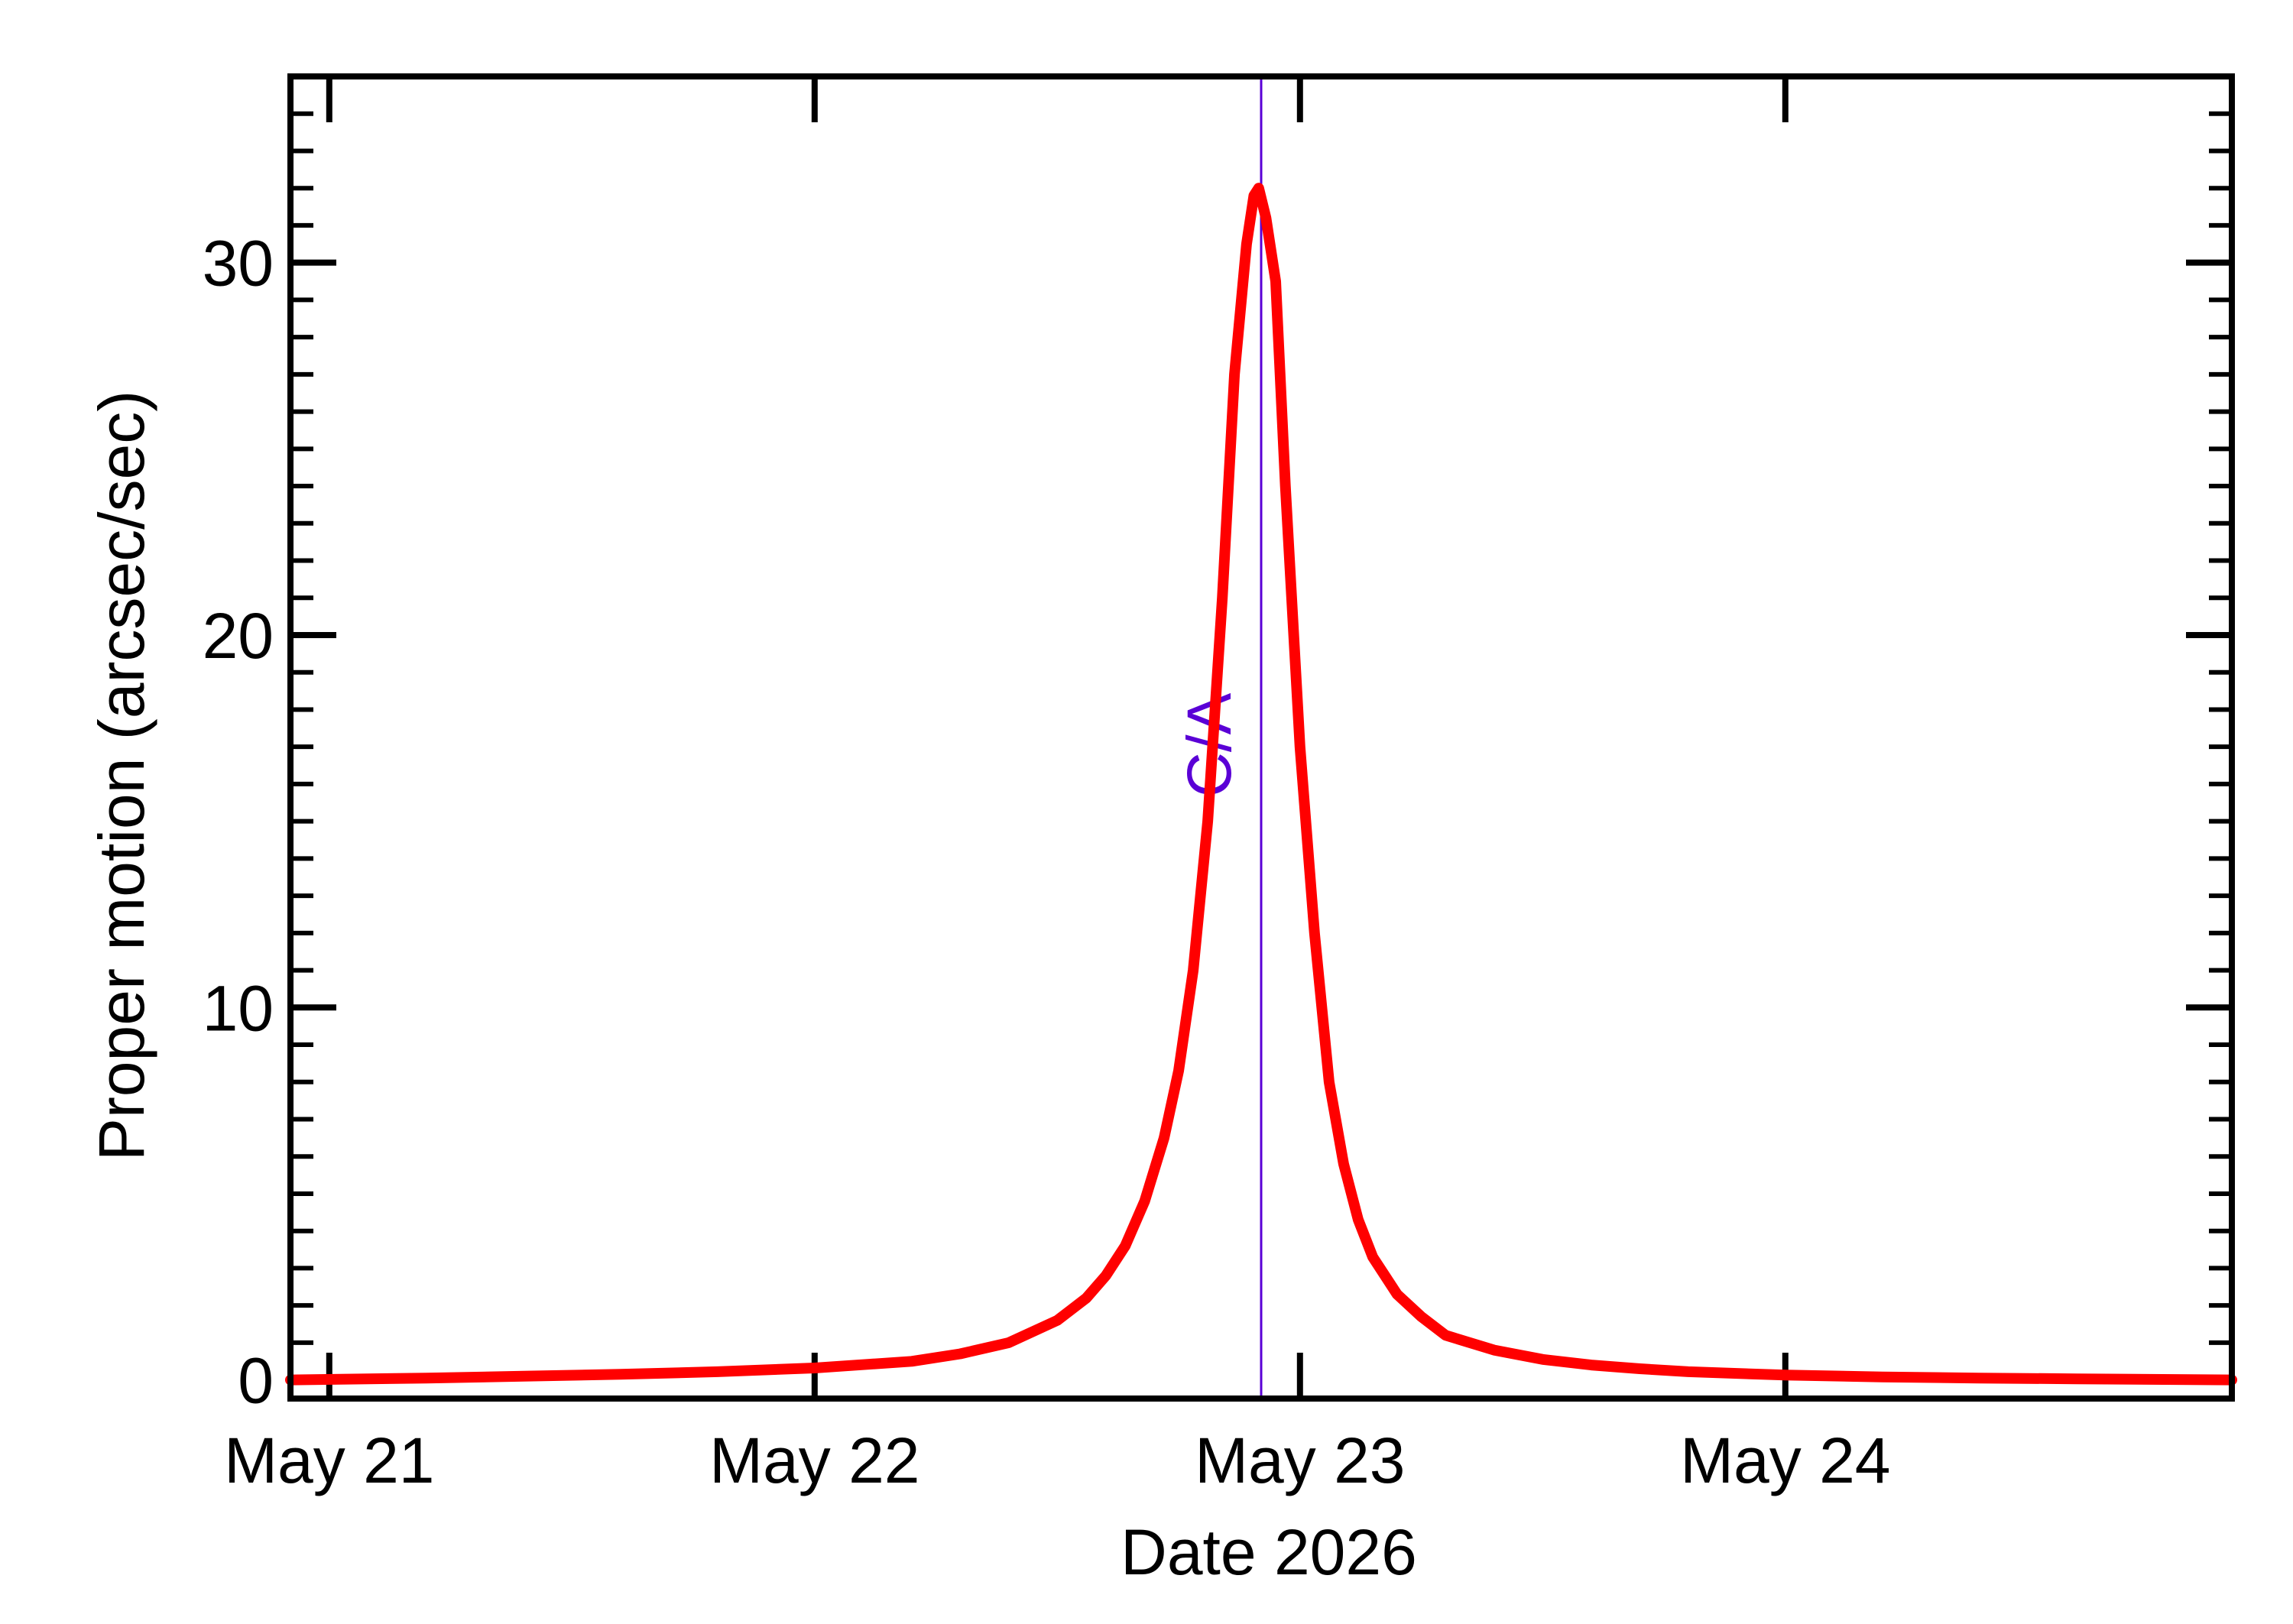 The width and height of the screenshot is (2293, 1624). Describe the element at coordinates (256, 1381) in the screenshot. I see `y-tick-label: 0` at that location.